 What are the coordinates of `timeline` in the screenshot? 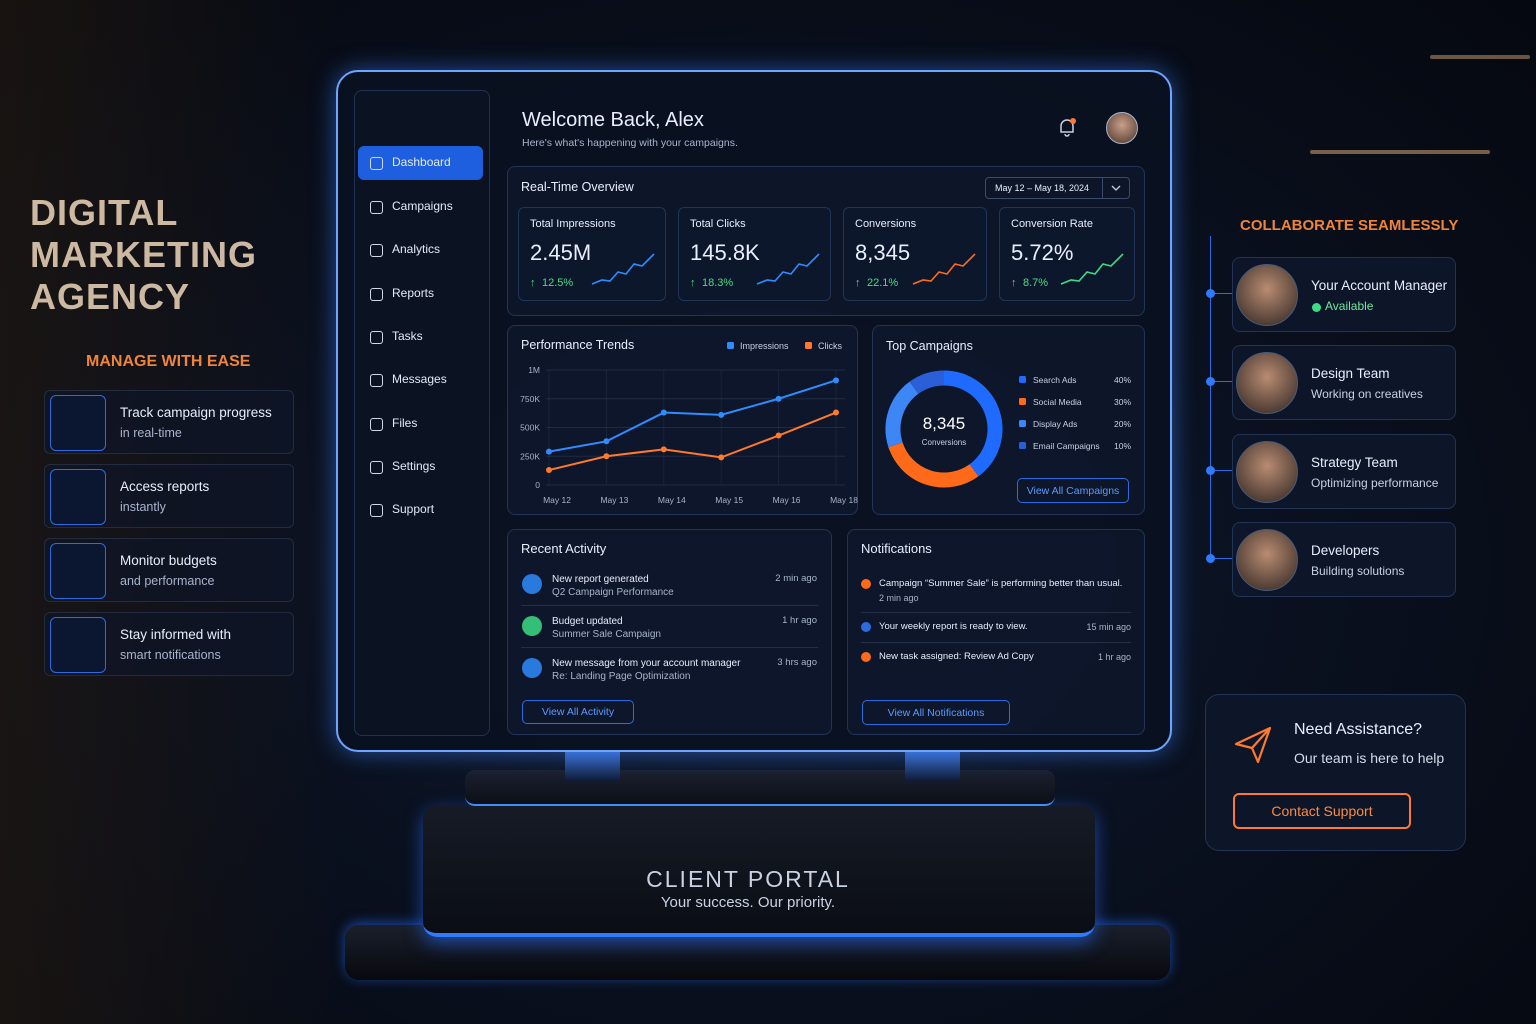 It's located at (1210, 398).